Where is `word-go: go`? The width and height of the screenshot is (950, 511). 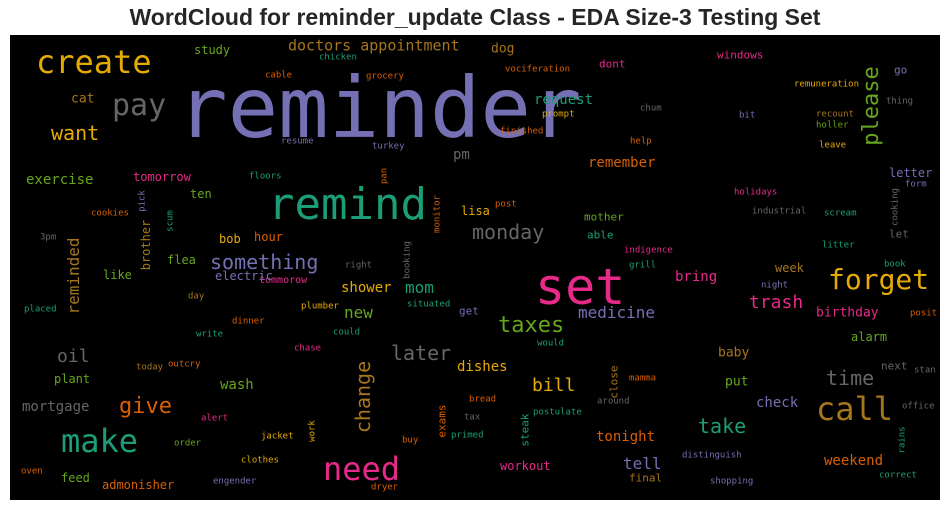
word-go: go is located at coordinates (901, 70).